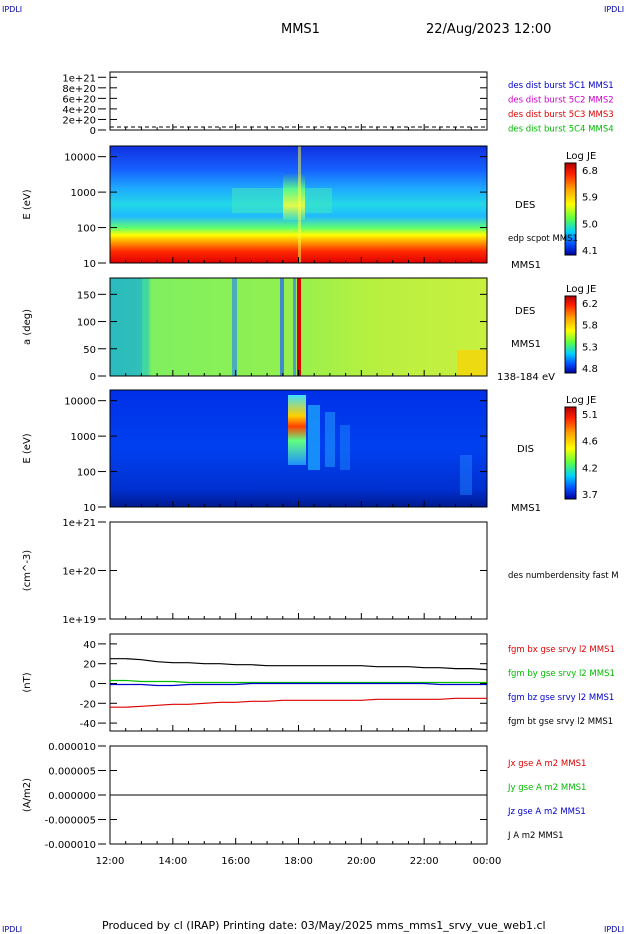  I want to click on p1-legend-entry: des dist burst 5C1 MMS1, so click(561, 86).